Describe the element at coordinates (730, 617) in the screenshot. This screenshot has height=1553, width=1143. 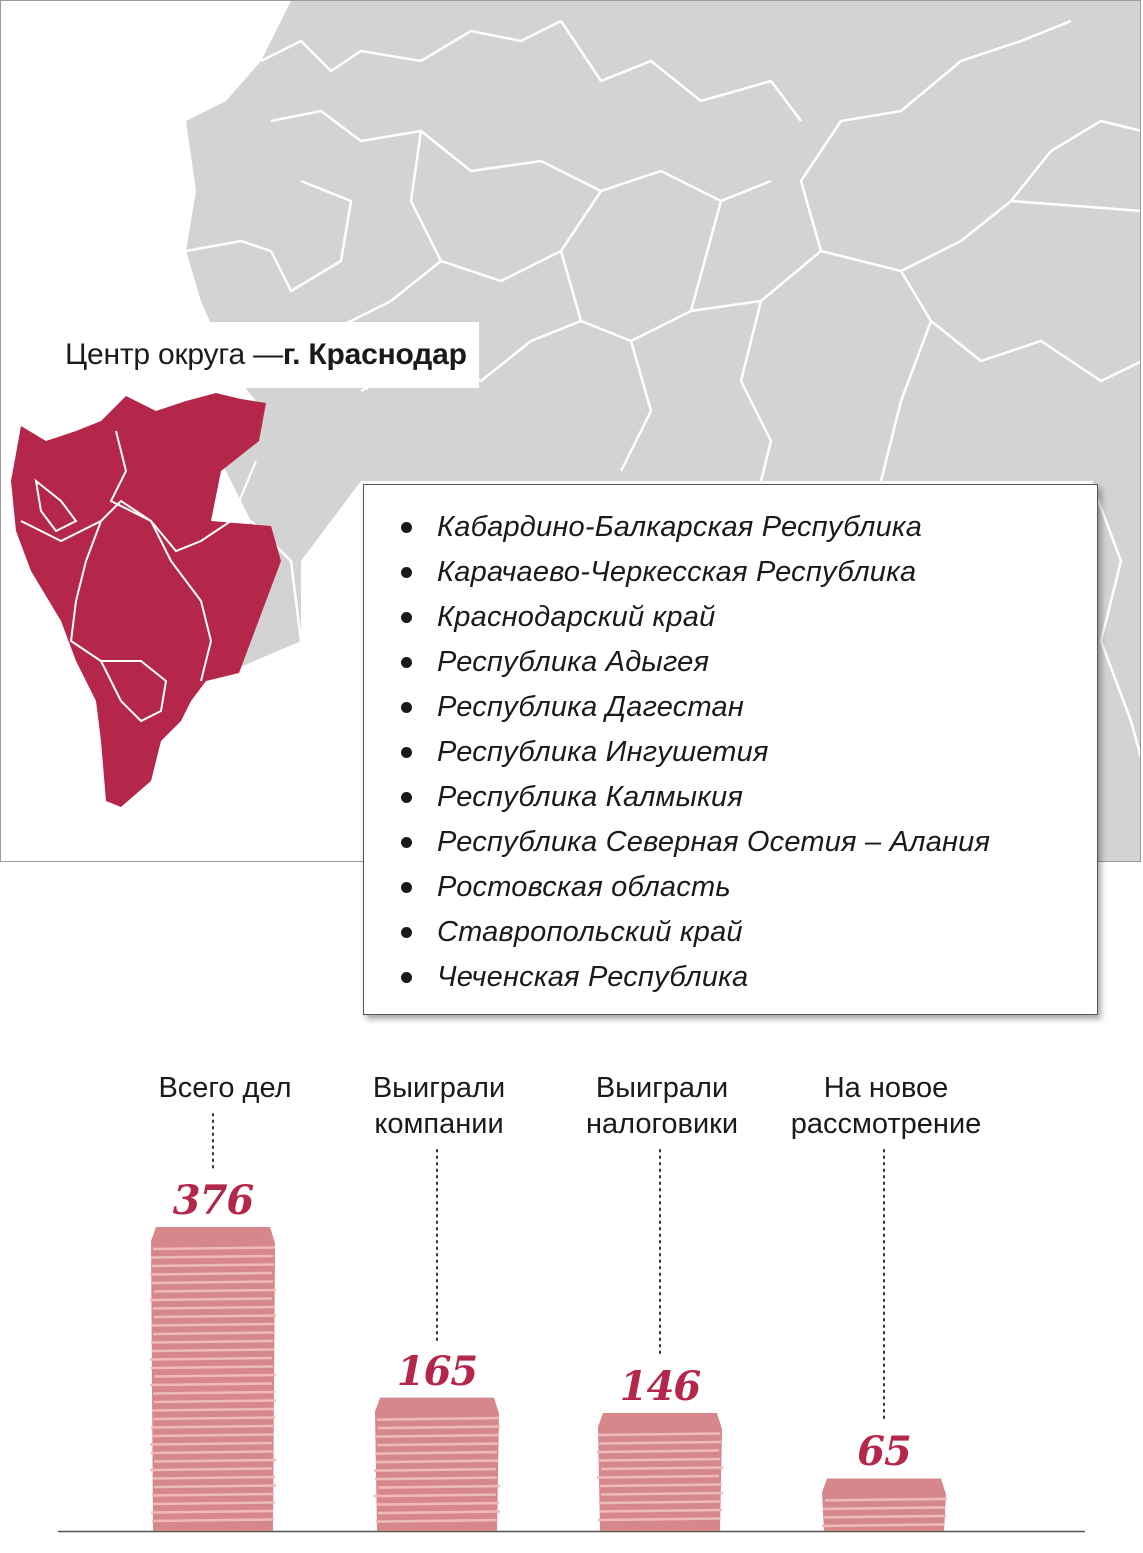
I see `region-item: Краснодарский край` at that location.